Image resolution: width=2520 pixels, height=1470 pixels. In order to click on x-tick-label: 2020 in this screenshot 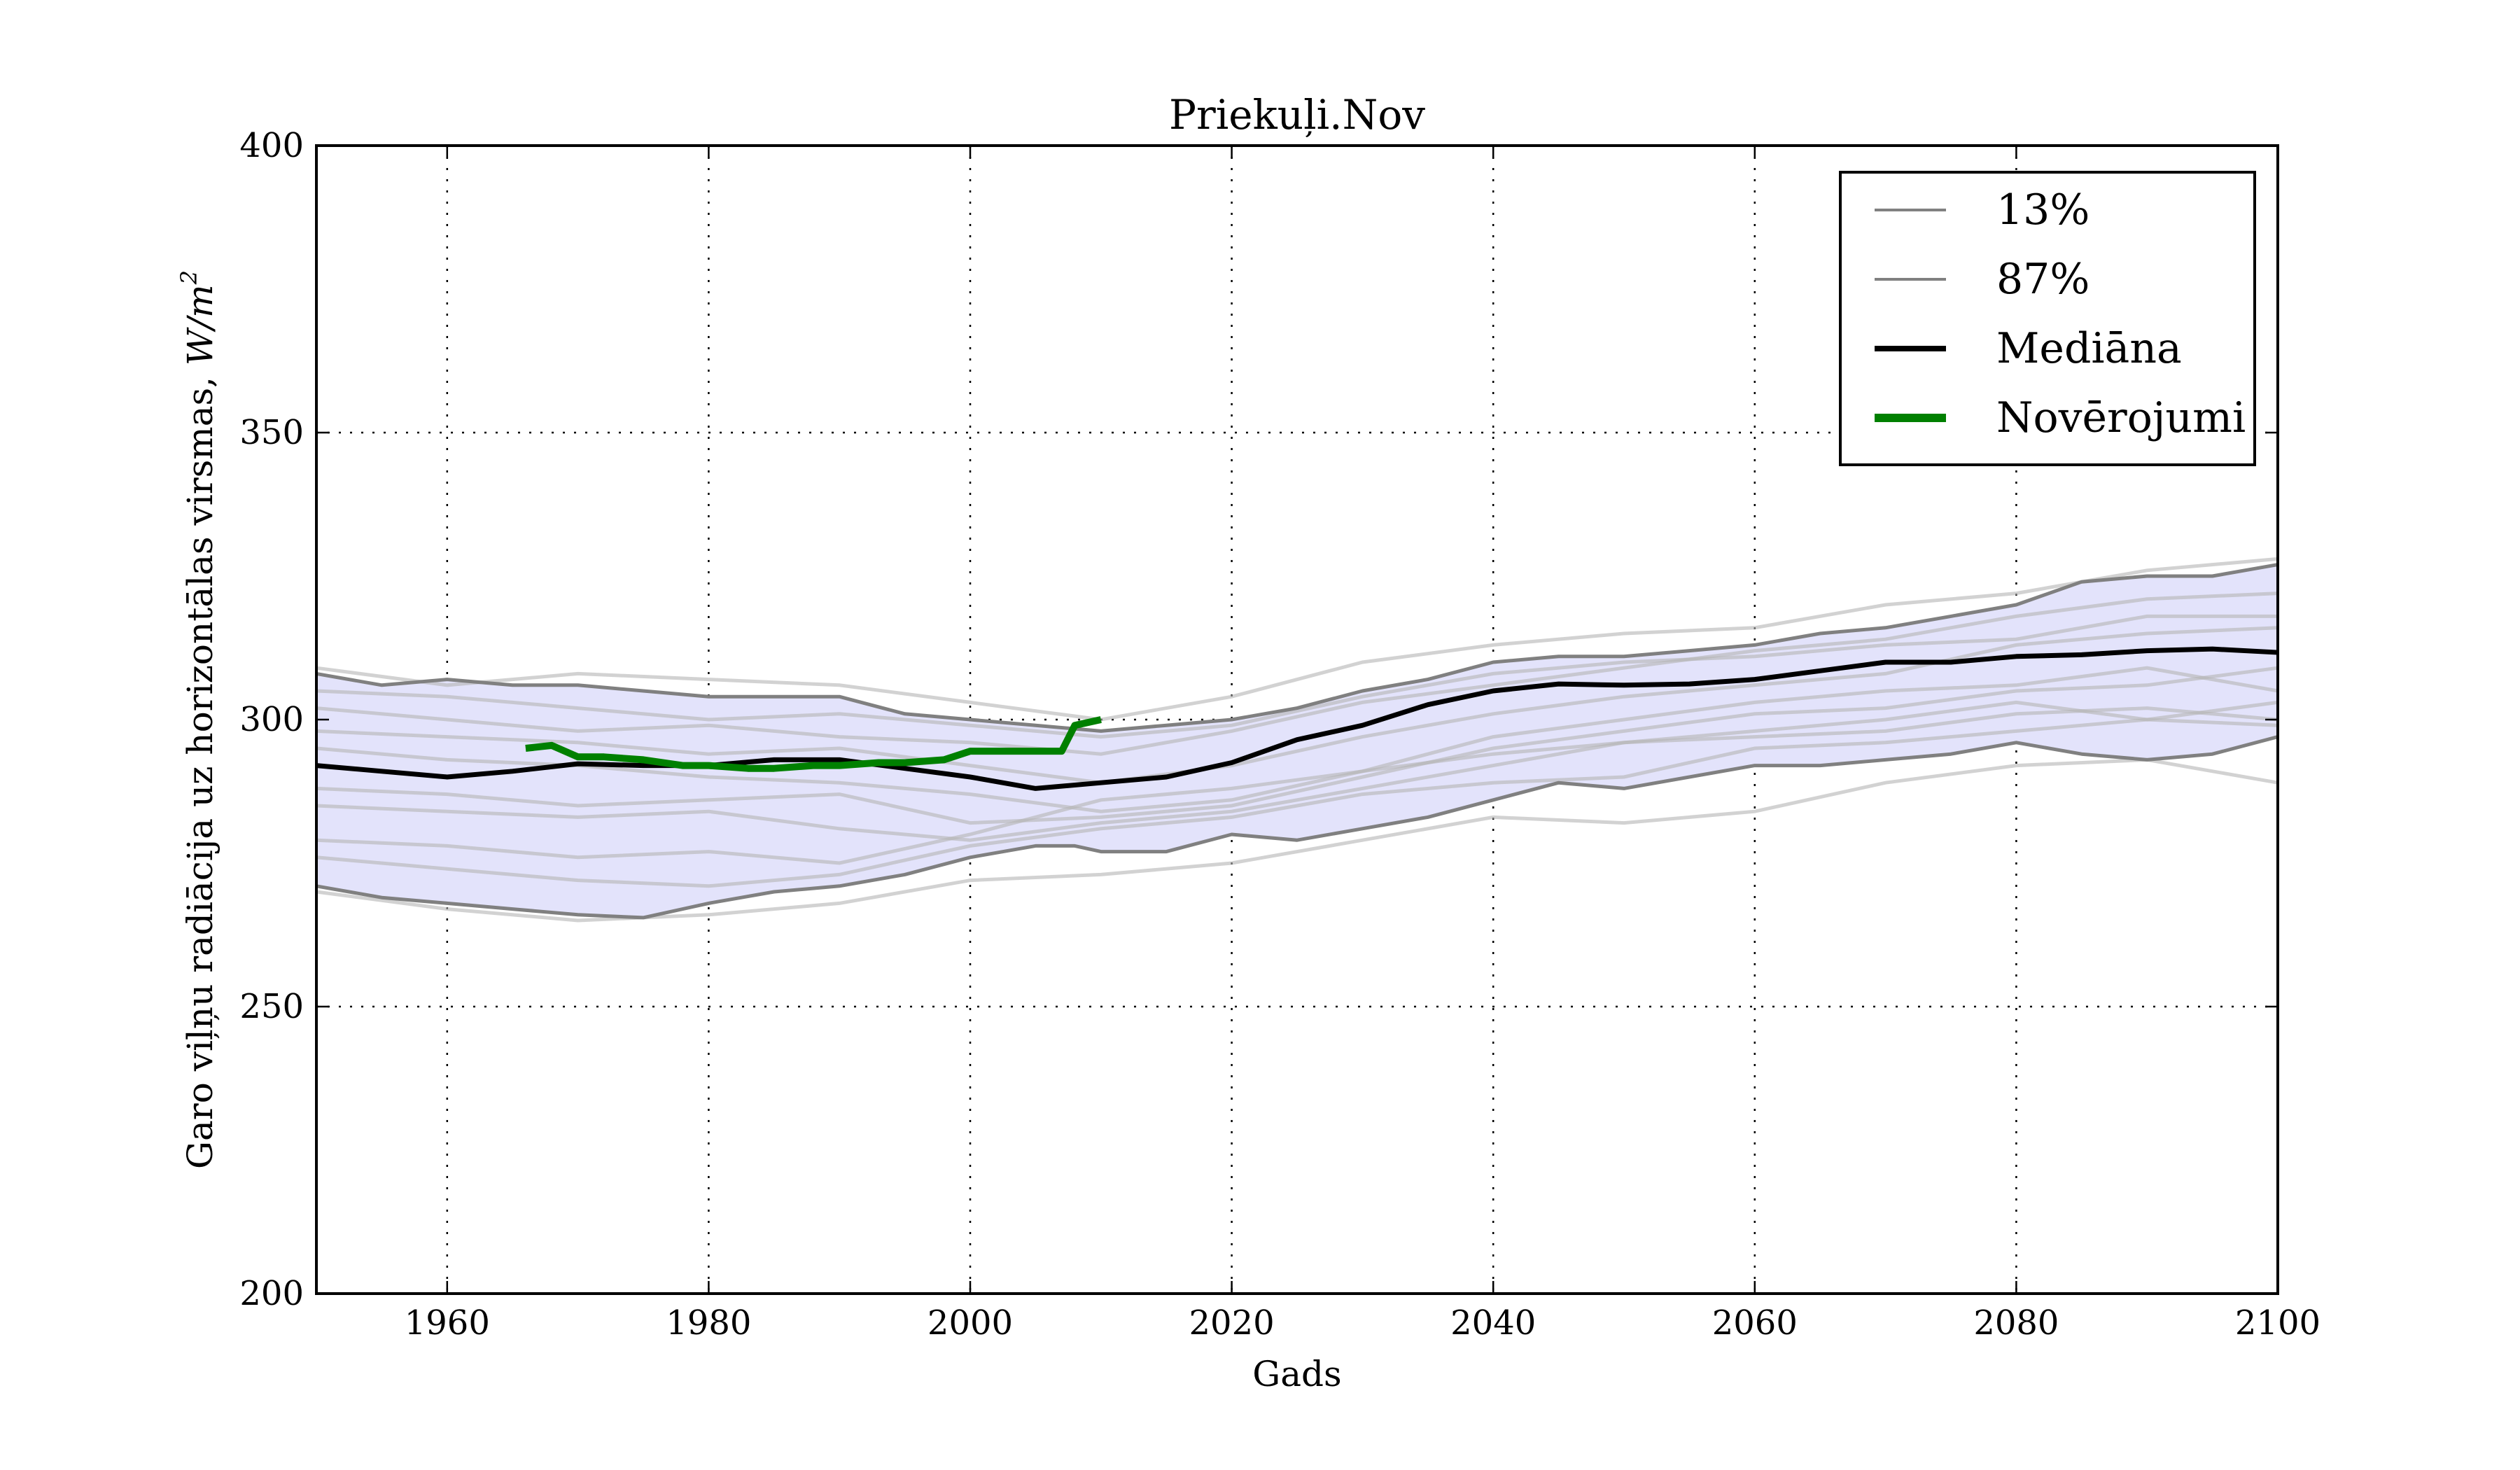, I will do `click(1232, 1323)`.